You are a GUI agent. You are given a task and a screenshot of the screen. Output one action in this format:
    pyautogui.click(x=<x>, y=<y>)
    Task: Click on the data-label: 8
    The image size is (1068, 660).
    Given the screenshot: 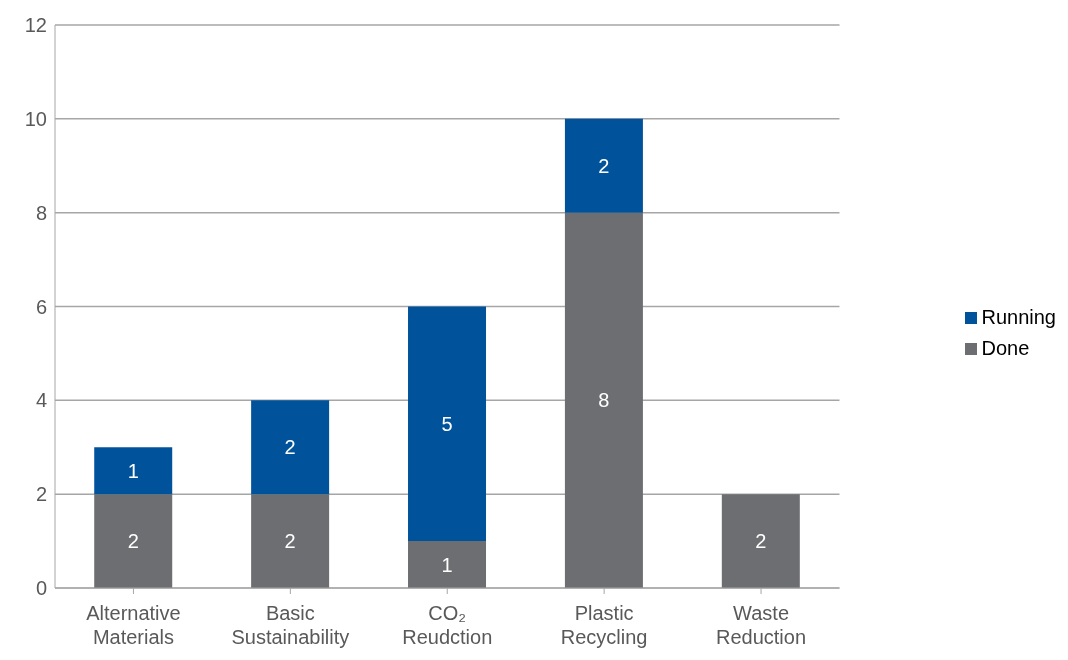 What is the action you would take?
    pyautogui.click(x=604, y=400)
    